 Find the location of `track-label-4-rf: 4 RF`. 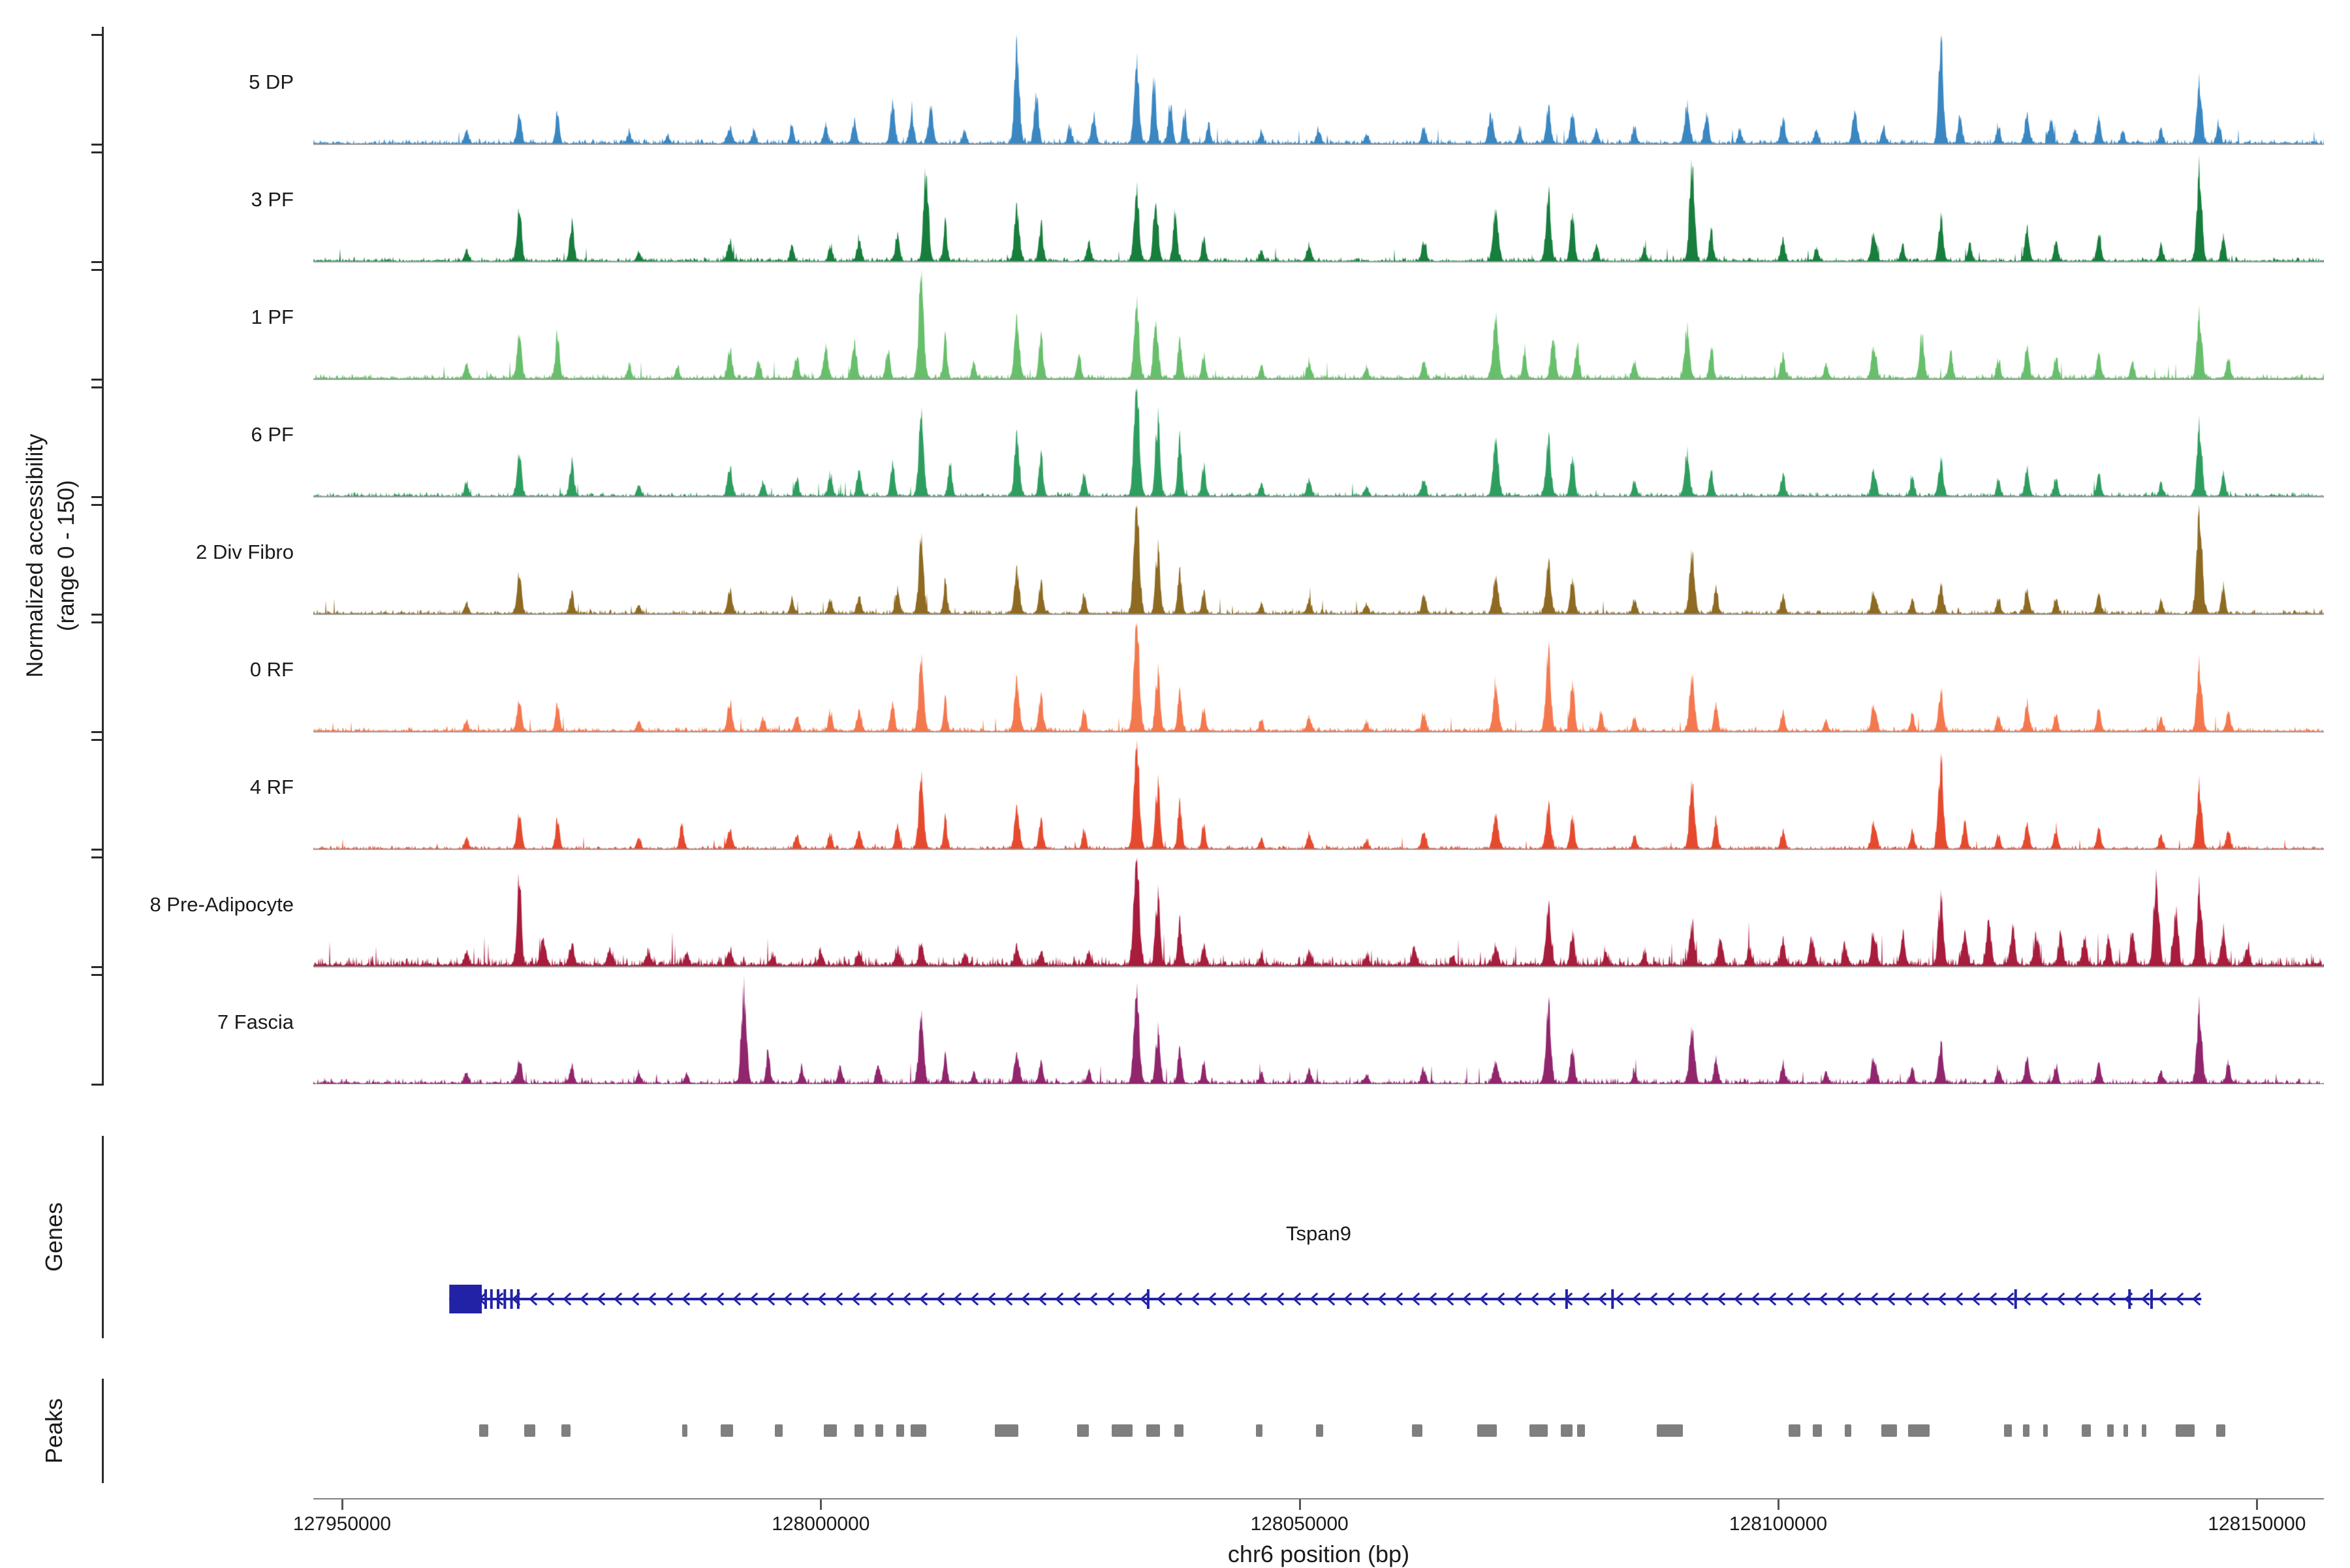

track-label-4-rf: 4 RF is located at coordinates (271, 787).